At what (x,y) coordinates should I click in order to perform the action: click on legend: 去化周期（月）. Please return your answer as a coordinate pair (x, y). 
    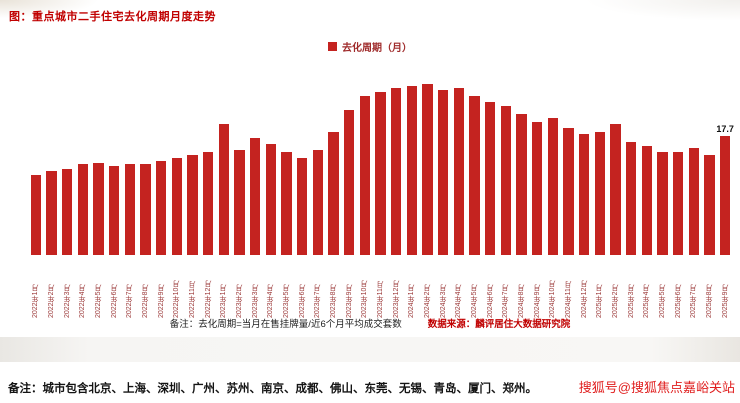
    Looking at the image, I should click on (370, 46).